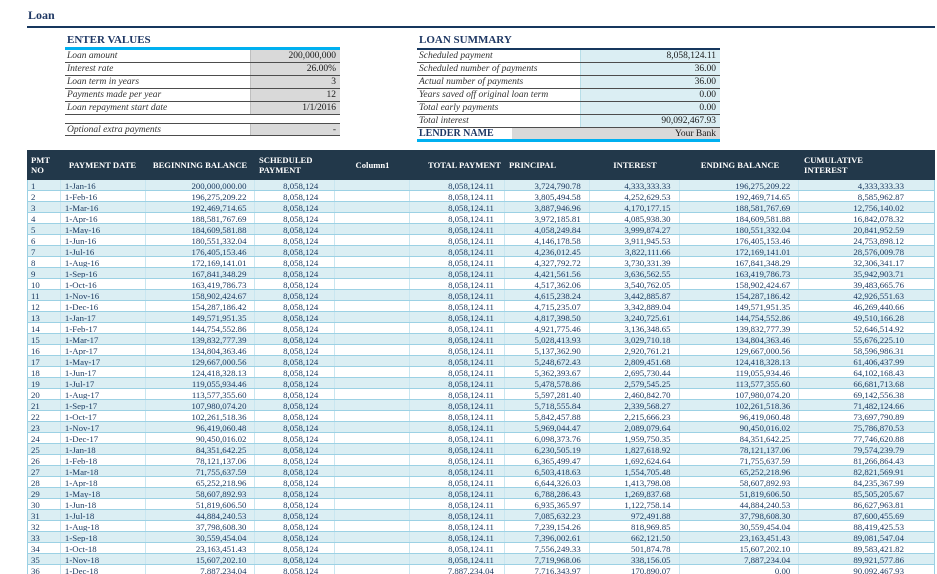 The width and height of the screenshot is (937, 574). Describe the element at coordinates (878, 427) in the screenshot. I see `cell-cumulative-interest: 75,786,870.53` at that location.